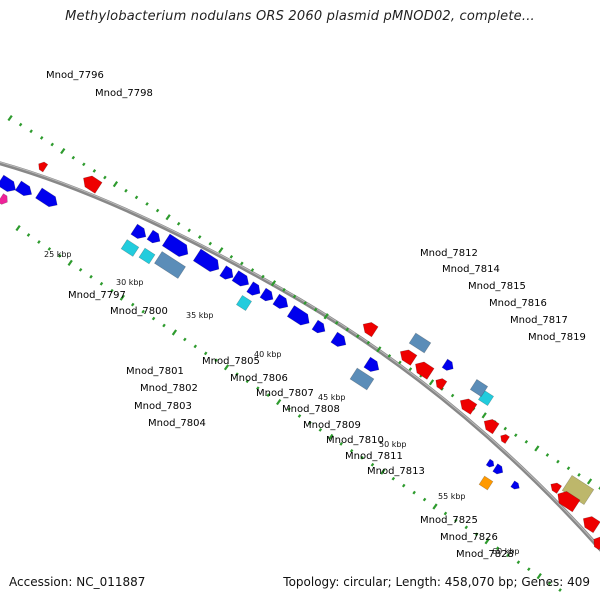 The width and height of the screenshot is (600, 600). Describe the element at coordinates (231, 361) in the screenshot. I see `label-mnod_7805-label: Mnod_7805` at that location.